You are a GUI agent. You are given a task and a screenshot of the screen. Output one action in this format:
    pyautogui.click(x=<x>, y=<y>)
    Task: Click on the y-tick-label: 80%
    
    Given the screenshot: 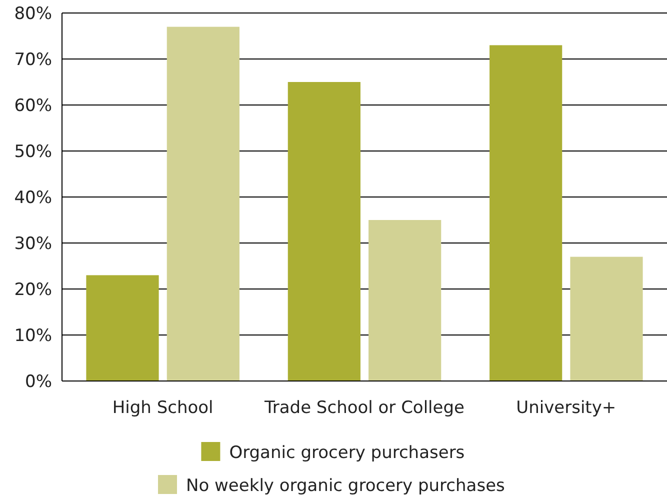 What is the action you would take?
    pyautogui.click(x=33, y=14)
    